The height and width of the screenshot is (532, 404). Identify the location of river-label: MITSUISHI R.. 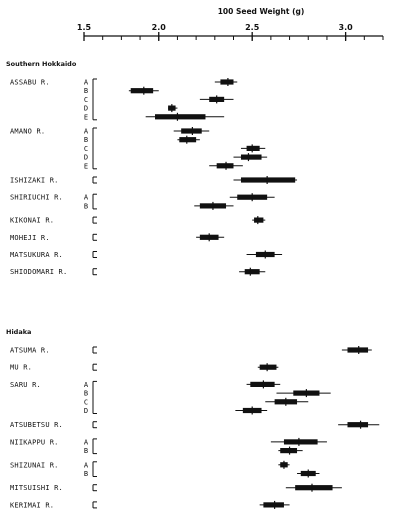
(36, 488).